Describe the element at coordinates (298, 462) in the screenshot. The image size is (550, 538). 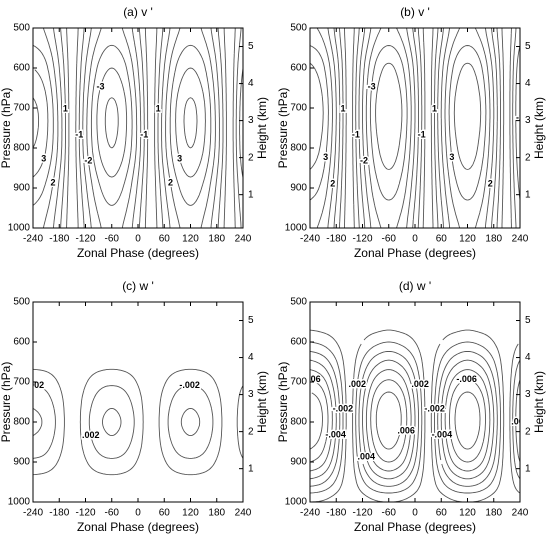
I see `y-tick-label: 900` at that location.